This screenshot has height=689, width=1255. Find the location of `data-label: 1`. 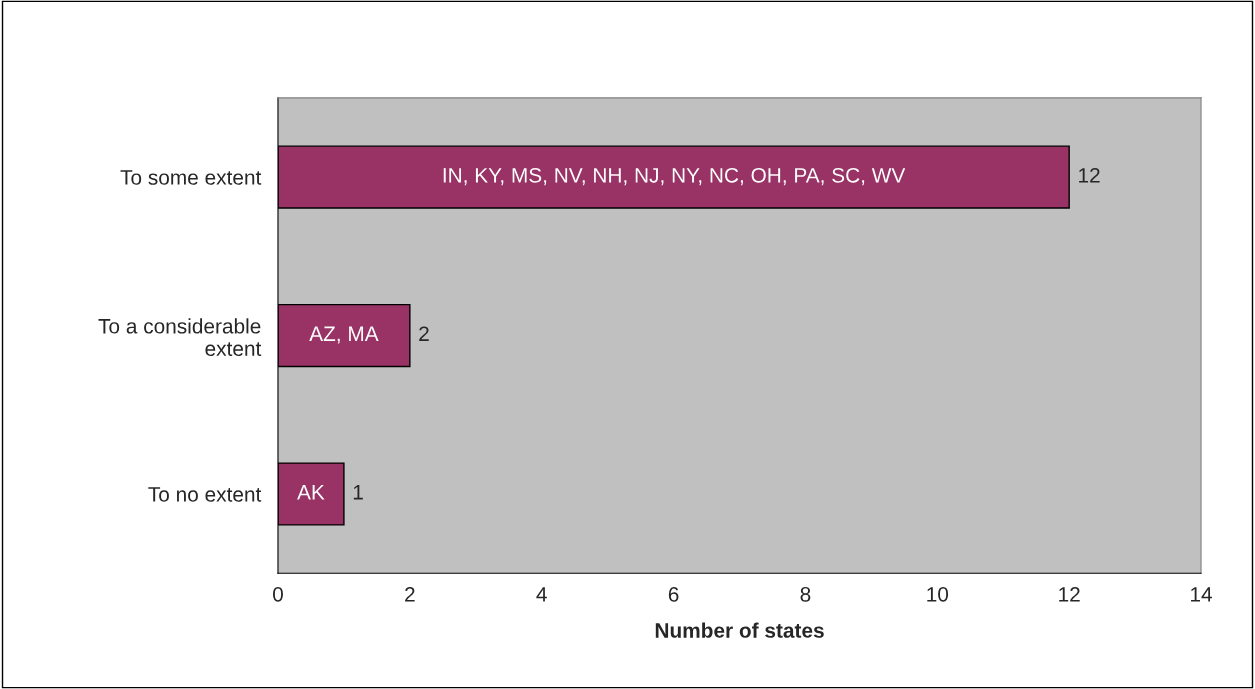

data-label: 1 is located at coordinates (358, 492).